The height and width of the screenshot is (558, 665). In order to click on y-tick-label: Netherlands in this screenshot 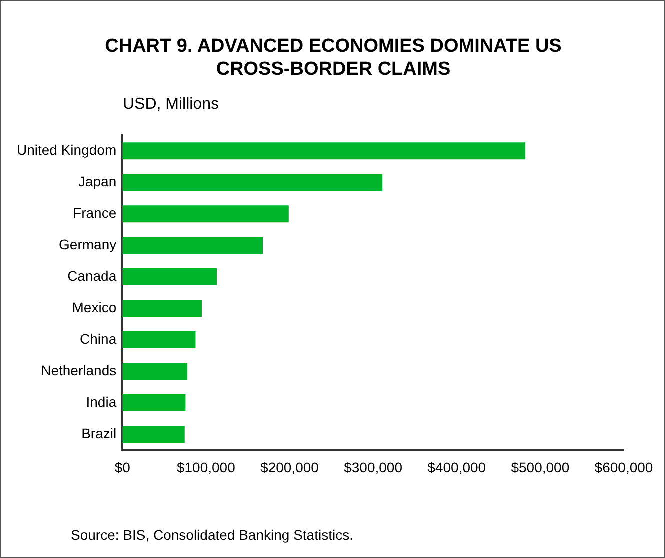, I will do `click(79, 370)`.